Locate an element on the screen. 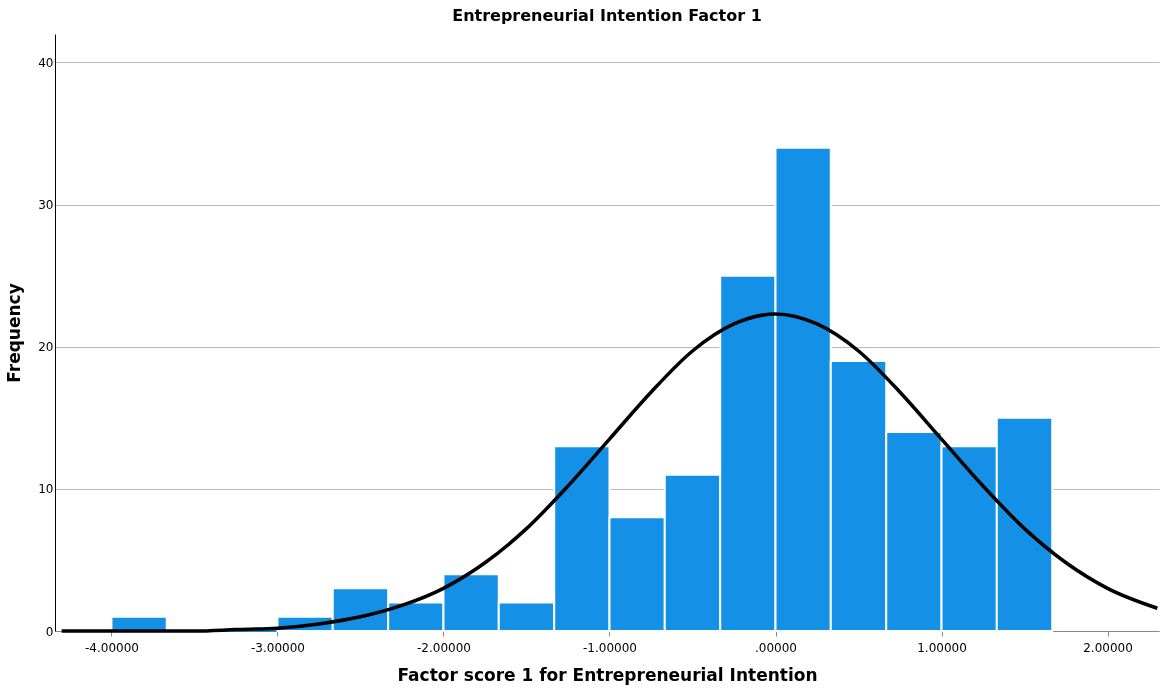 The width and height of the screenshot is (1162, 691). x-tick-label: 1.00000 is located at coordinates (942, 647).